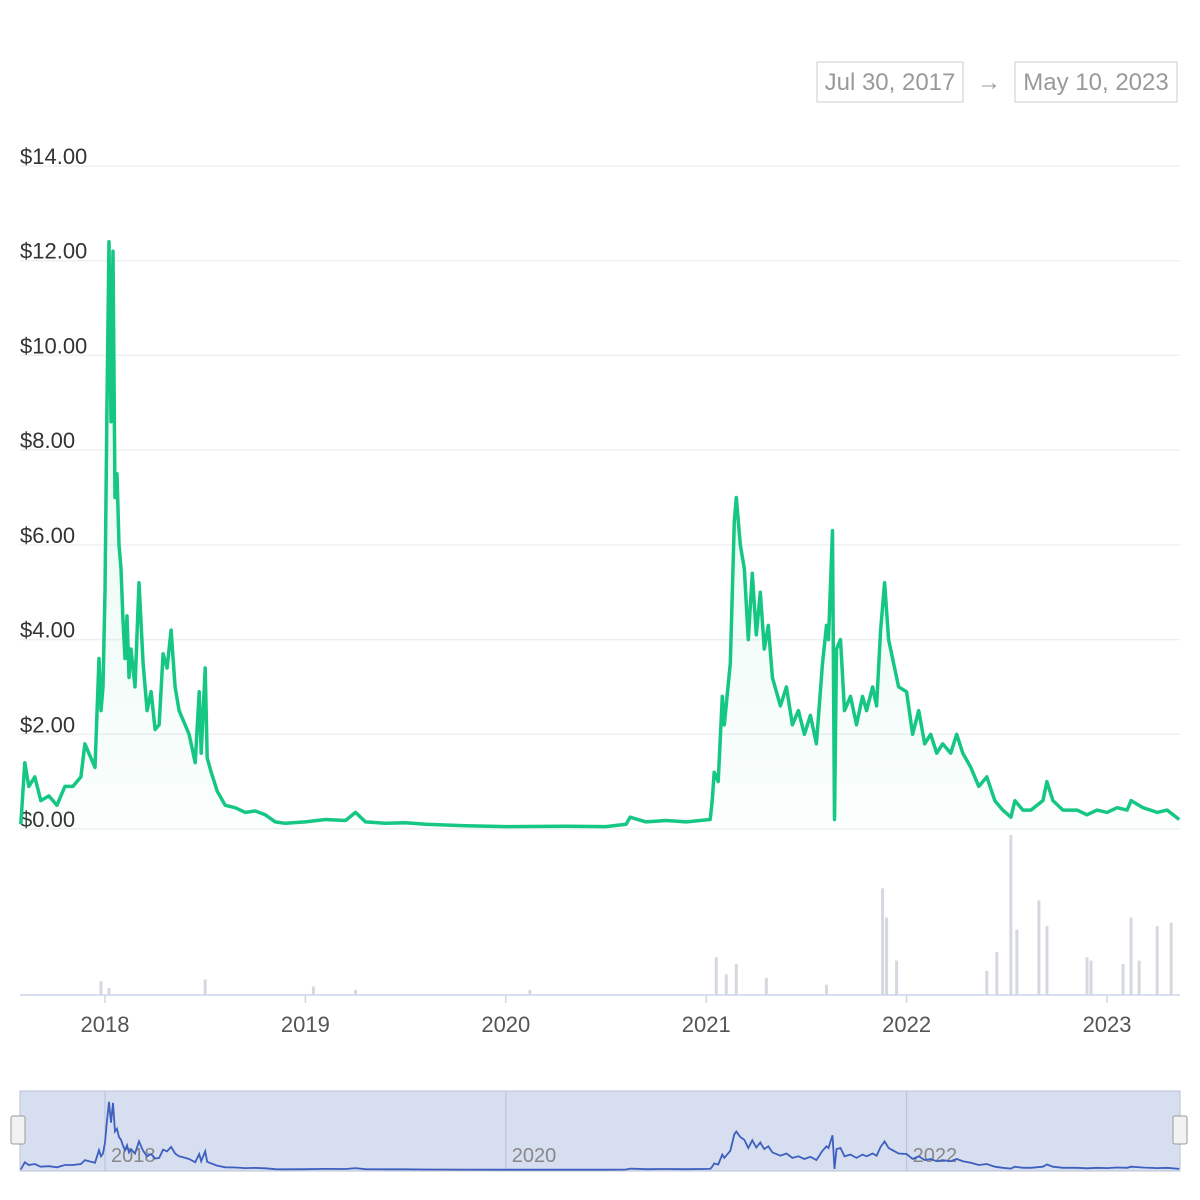 The height and width of the screenshot is (1200, 1200). I want to click on navigator-tick-label: 2022, so click(935, 1156).